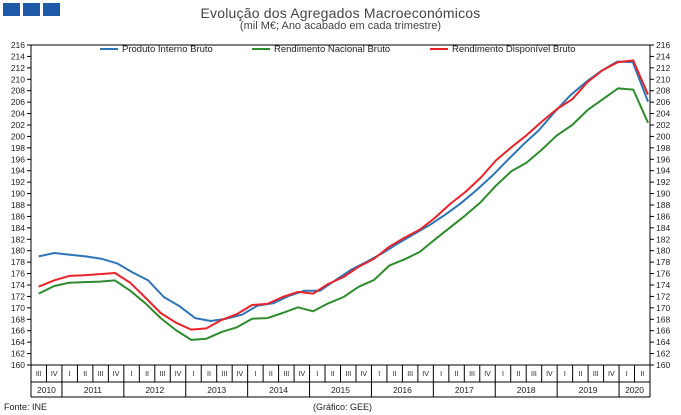 This screenshot has height=415, width=681. Describe the element at coordinates (340, 26) in the screenshot. I see `chart-subtitle: (mil M€; Ano acabado em cada trimestre)` at that location.